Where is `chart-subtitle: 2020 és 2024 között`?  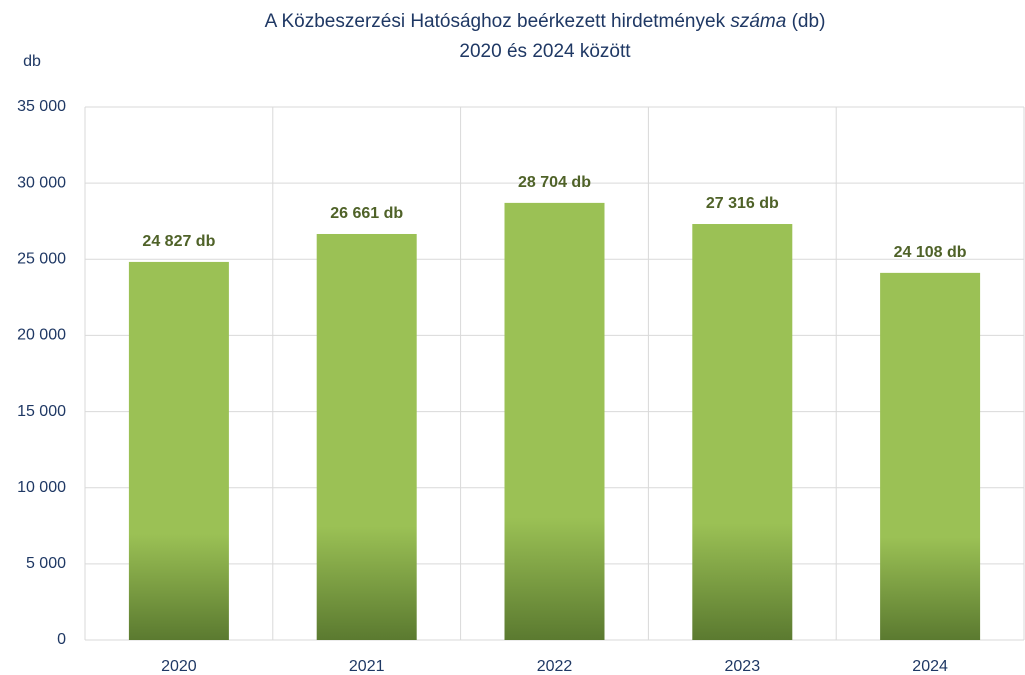 chart-subtitle: 2020 és 2024 között is located at coordinates (545, 51).